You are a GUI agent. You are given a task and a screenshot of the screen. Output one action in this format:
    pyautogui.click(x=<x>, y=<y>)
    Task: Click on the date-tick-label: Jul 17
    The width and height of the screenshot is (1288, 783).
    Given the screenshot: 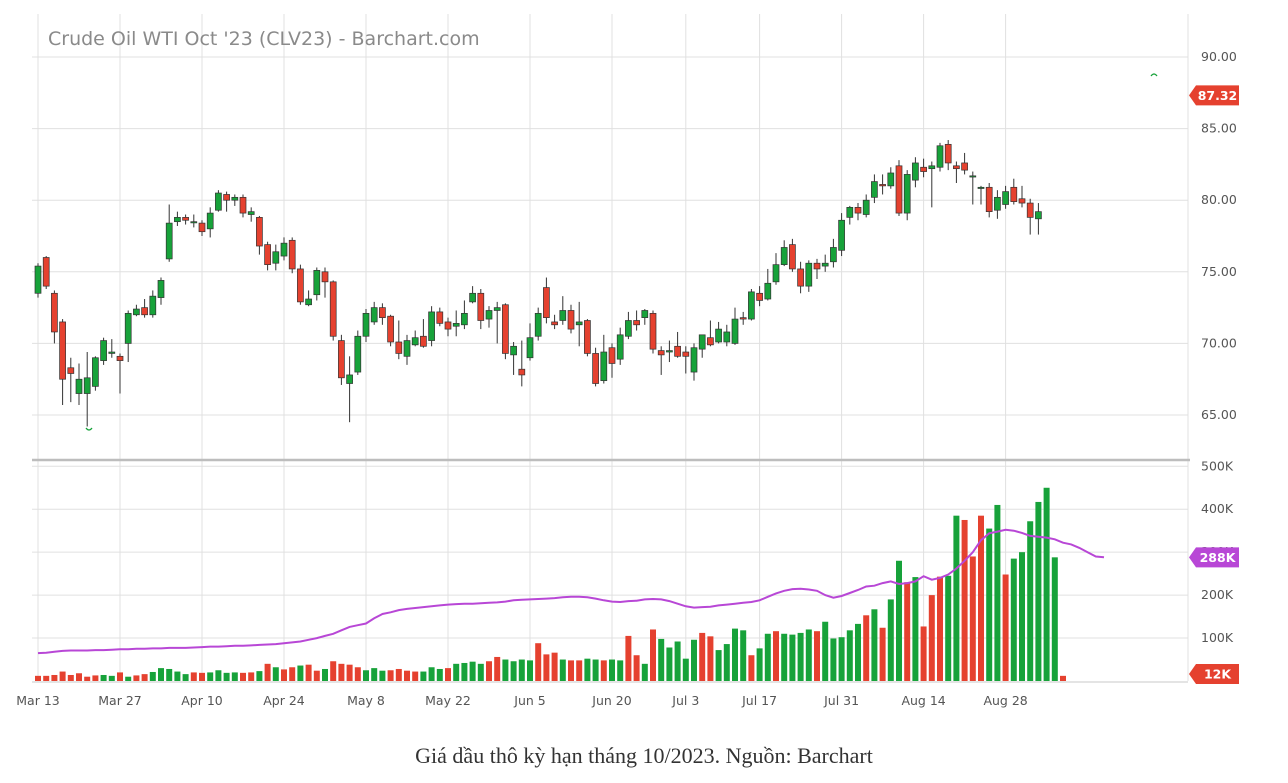 What is the action you would take?
    pyautogui.click(x=759, y=700)
    